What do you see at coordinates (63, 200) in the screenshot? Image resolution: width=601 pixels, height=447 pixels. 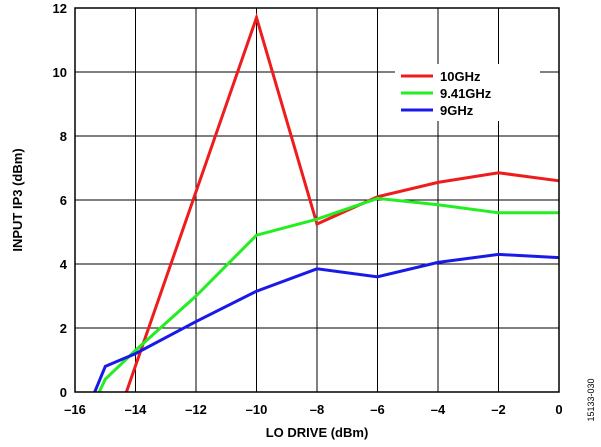 I see `y-tick-label: 6` at bounding box center [63, 200].